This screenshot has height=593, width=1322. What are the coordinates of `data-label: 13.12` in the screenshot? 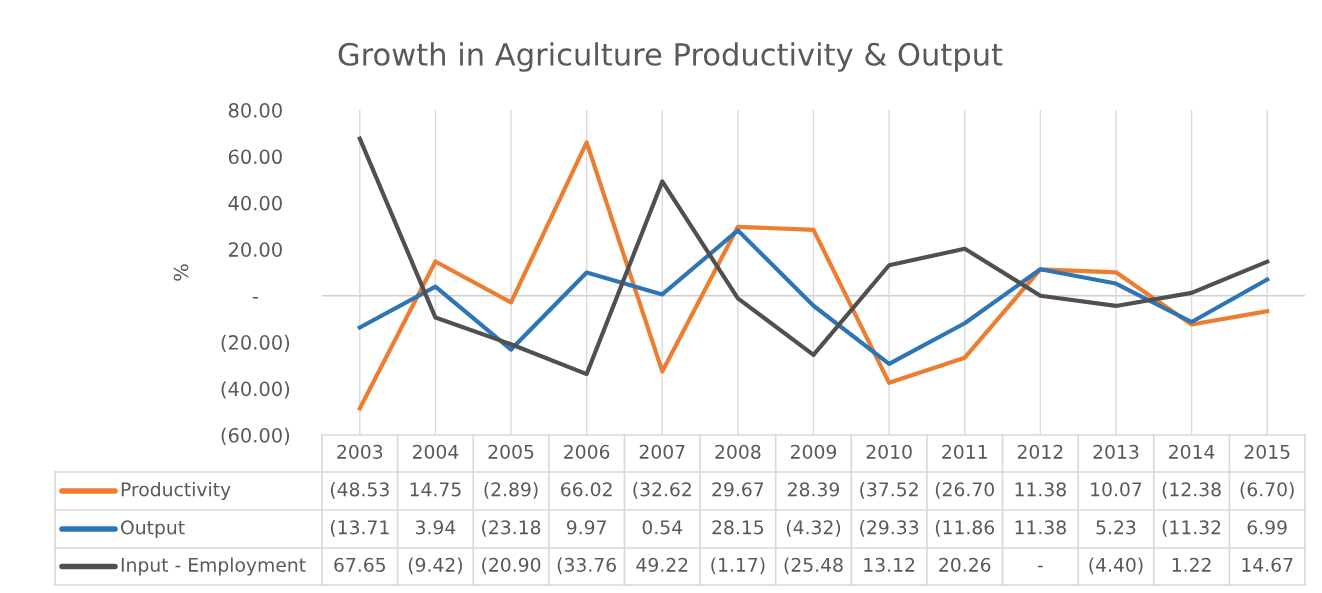 It's located at (889, 564).